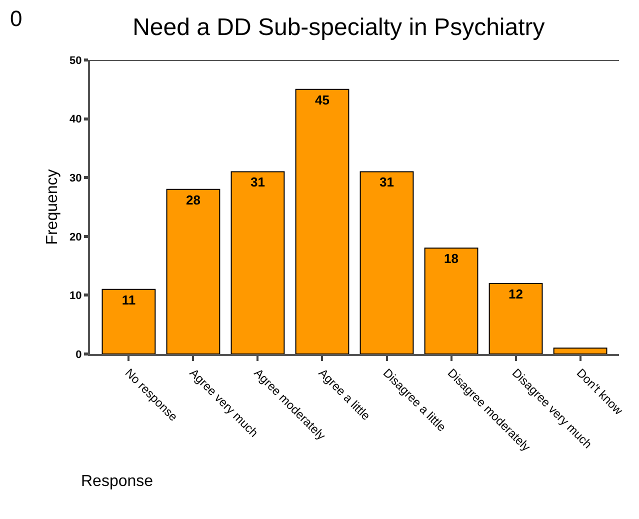  Describe the element at coordinates (76, 120) in the screenshot. I see `y-tick-label: 40` at that location.